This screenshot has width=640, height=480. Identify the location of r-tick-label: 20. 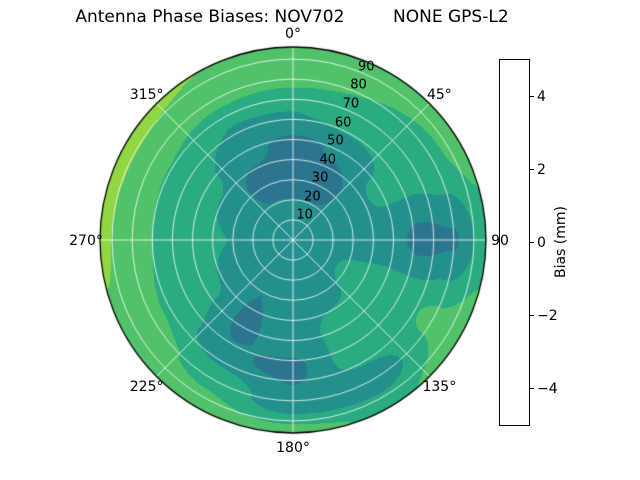
(312, 197).